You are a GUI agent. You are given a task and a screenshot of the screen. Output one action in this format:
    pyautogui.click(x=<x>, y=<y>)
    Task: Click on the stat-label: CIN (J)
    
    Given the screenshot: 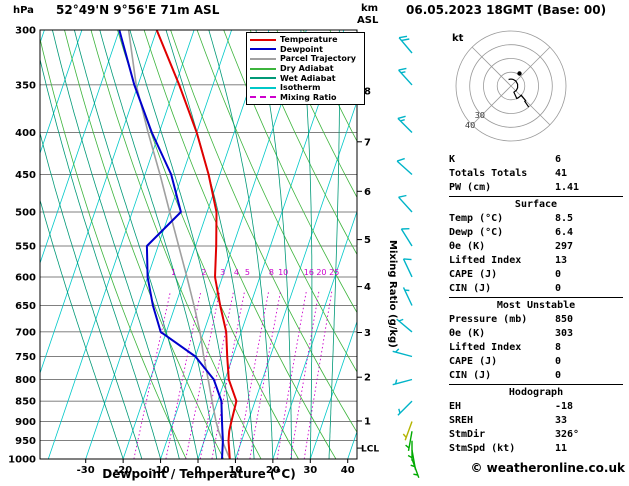 What is the action you would take?
    pyautogui.click(x=470, y=288)
    